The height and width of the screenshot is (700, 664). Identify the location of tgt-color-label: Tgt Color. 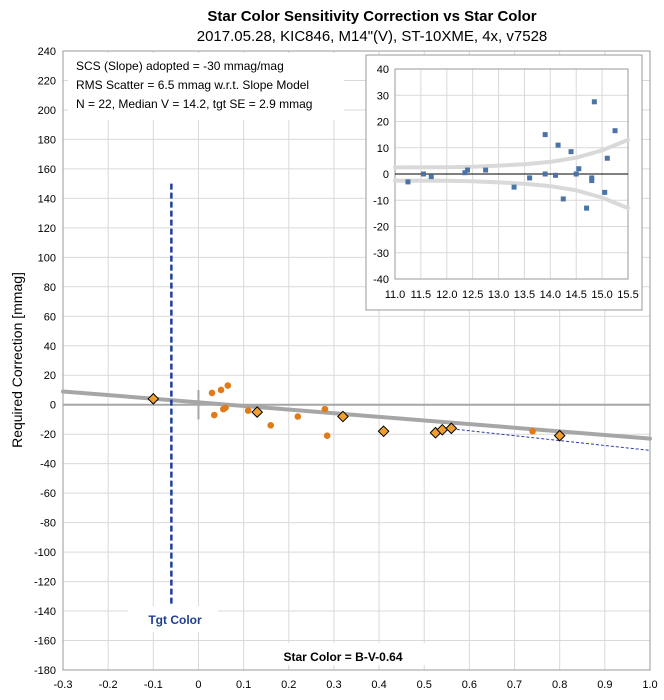
(175, 620).